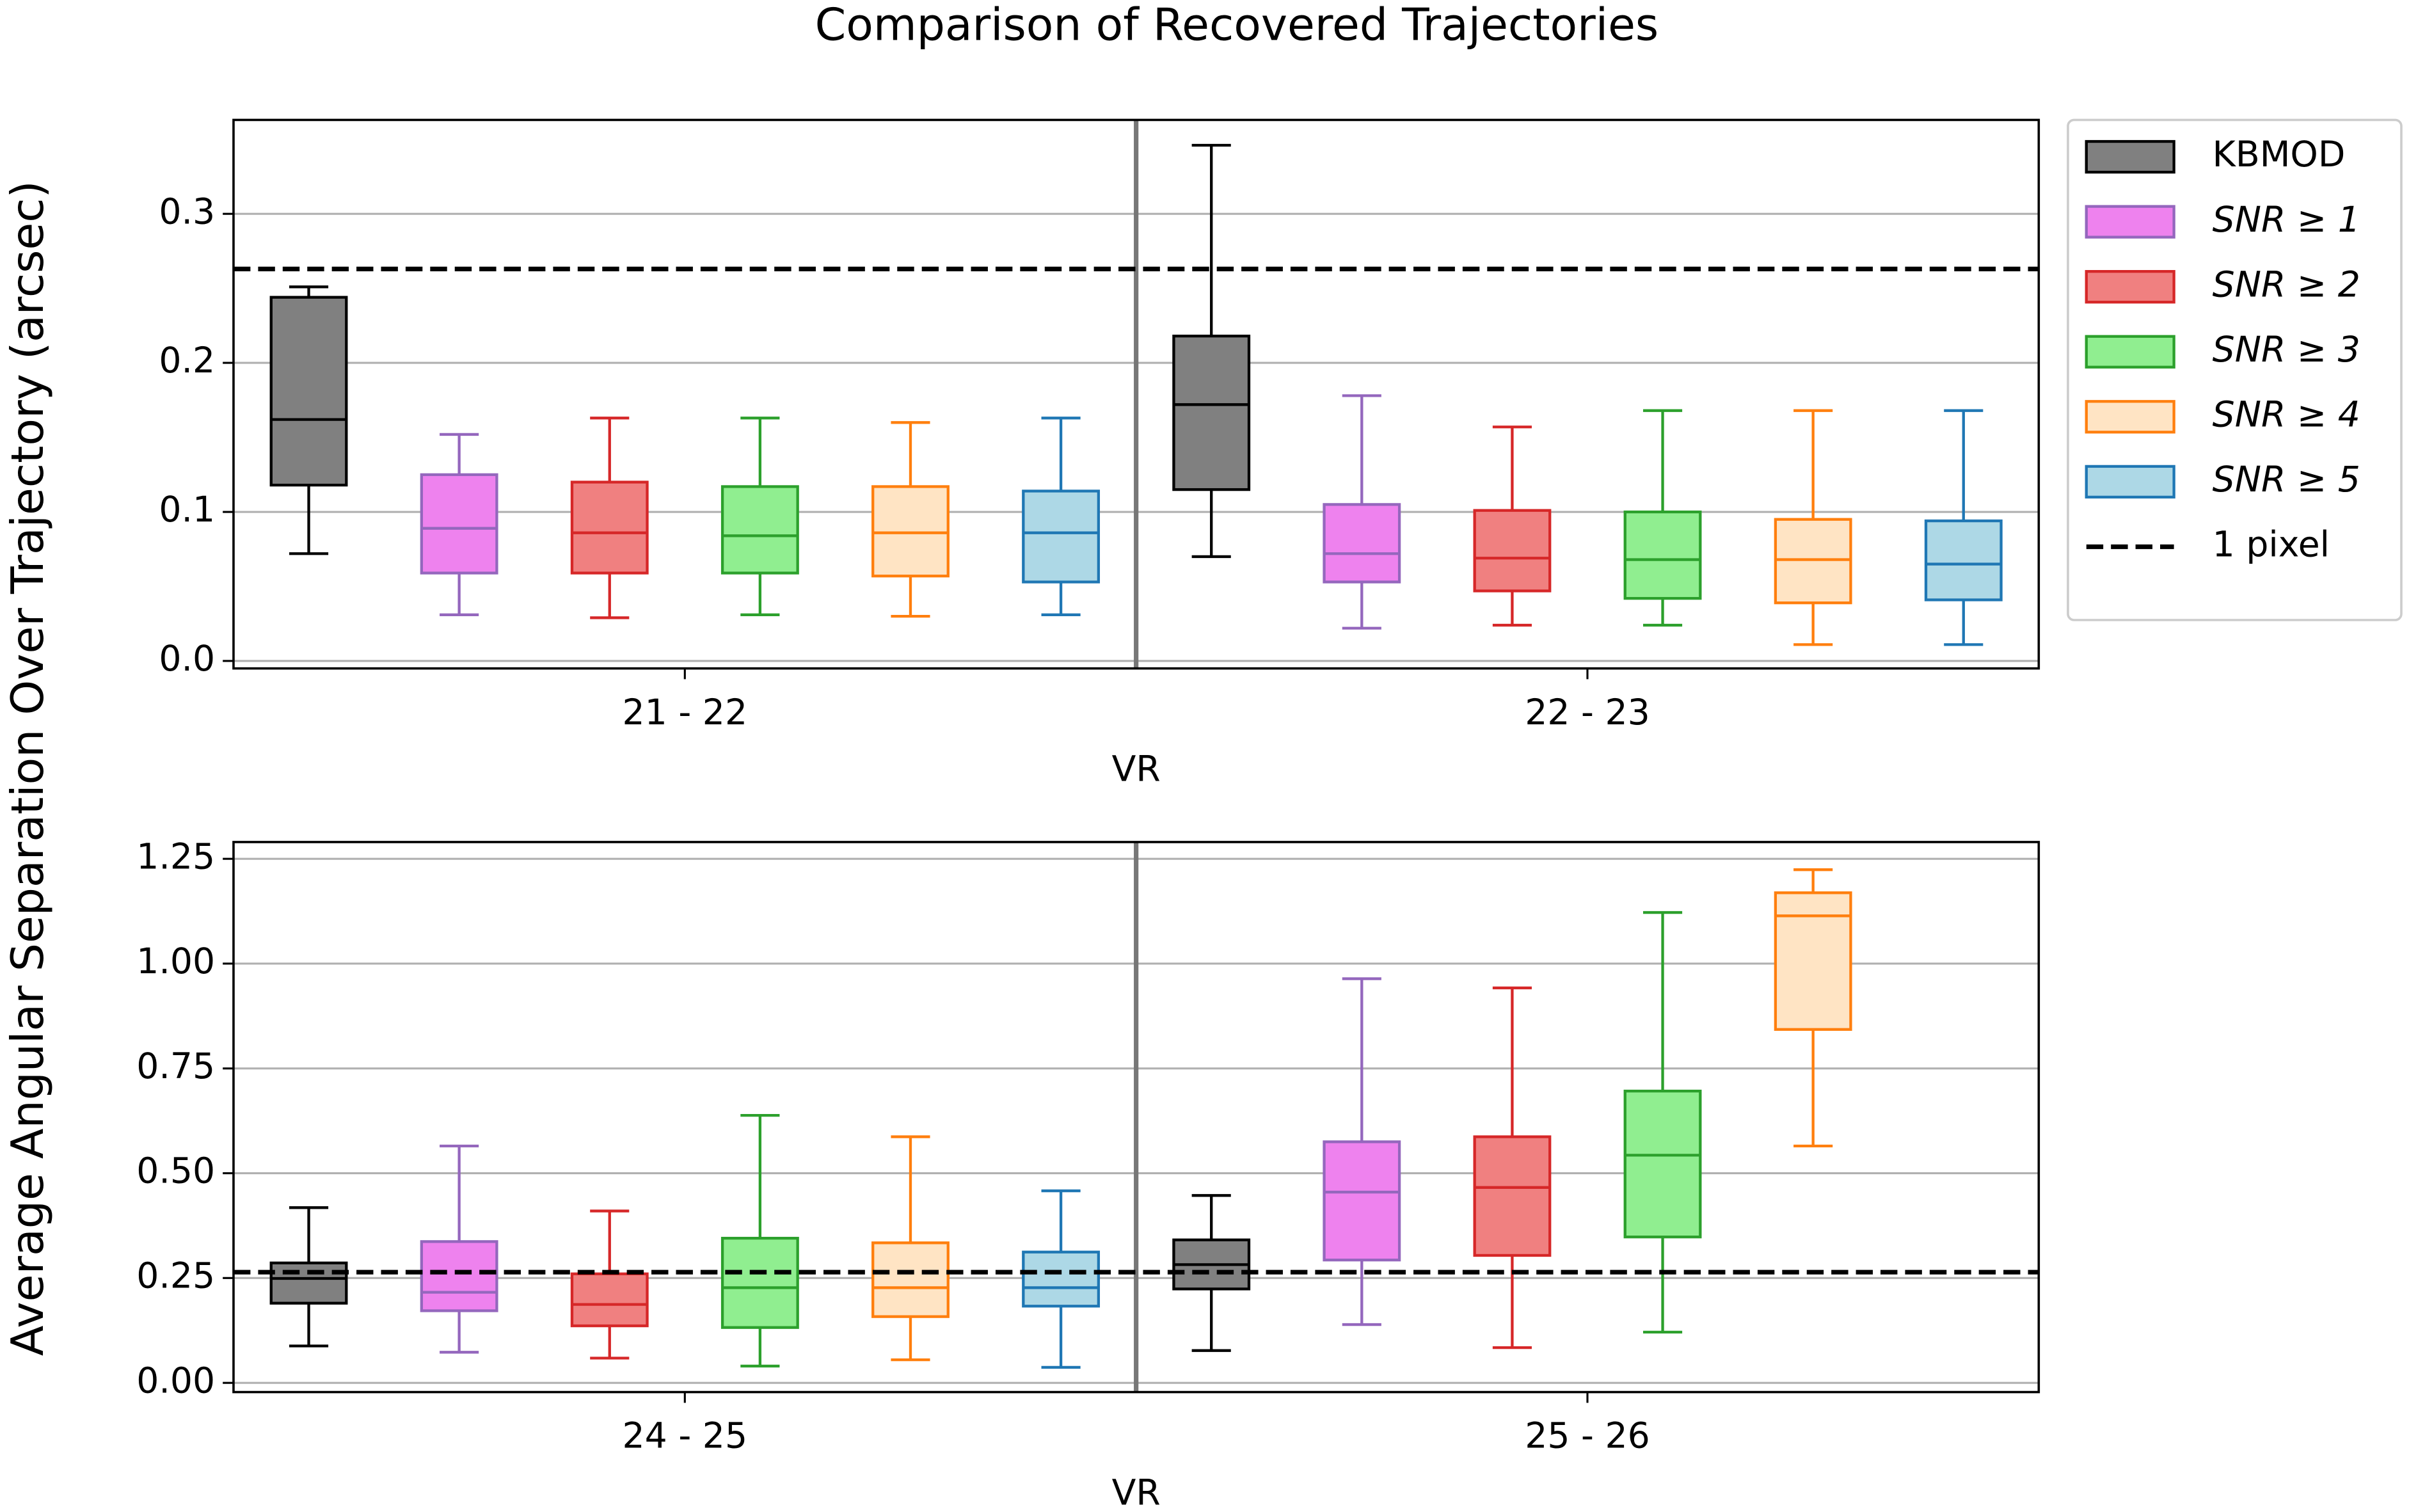 This screenshot has height=1512, width=2409. I want to click on x-tick-label: 25 - 26, so click(1588, 1436).